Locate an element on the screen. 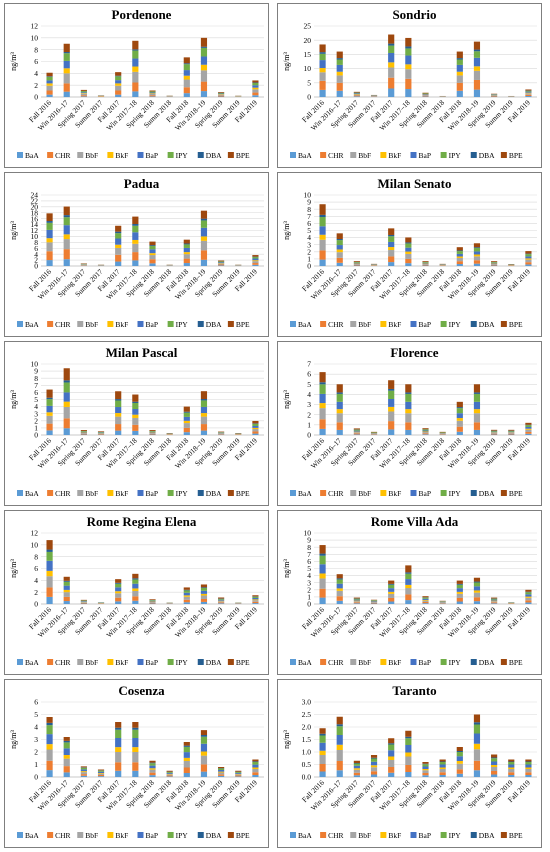  legend-swatch-bkf is located at coordinates (383, 324).